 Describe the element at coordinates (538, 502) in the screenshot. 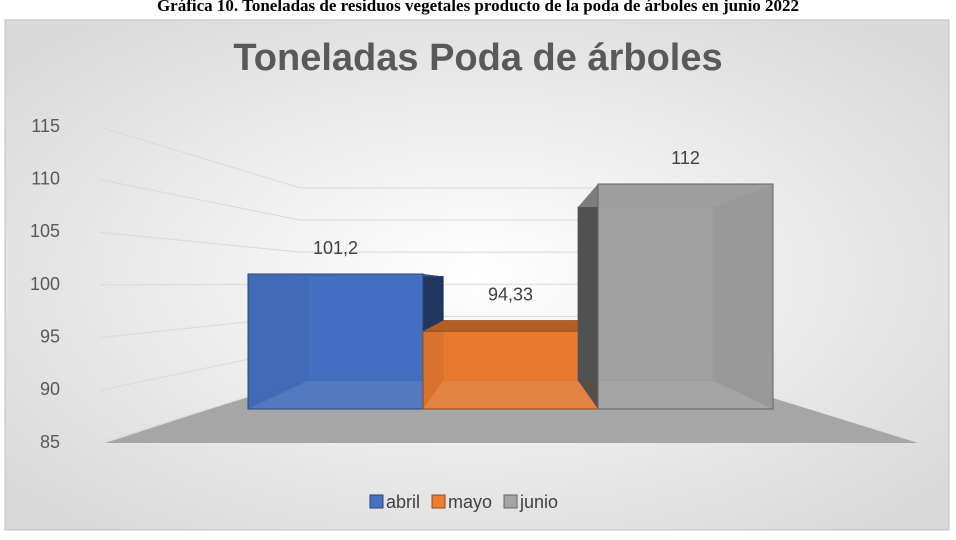

I see `legend-label: junio` at that location.